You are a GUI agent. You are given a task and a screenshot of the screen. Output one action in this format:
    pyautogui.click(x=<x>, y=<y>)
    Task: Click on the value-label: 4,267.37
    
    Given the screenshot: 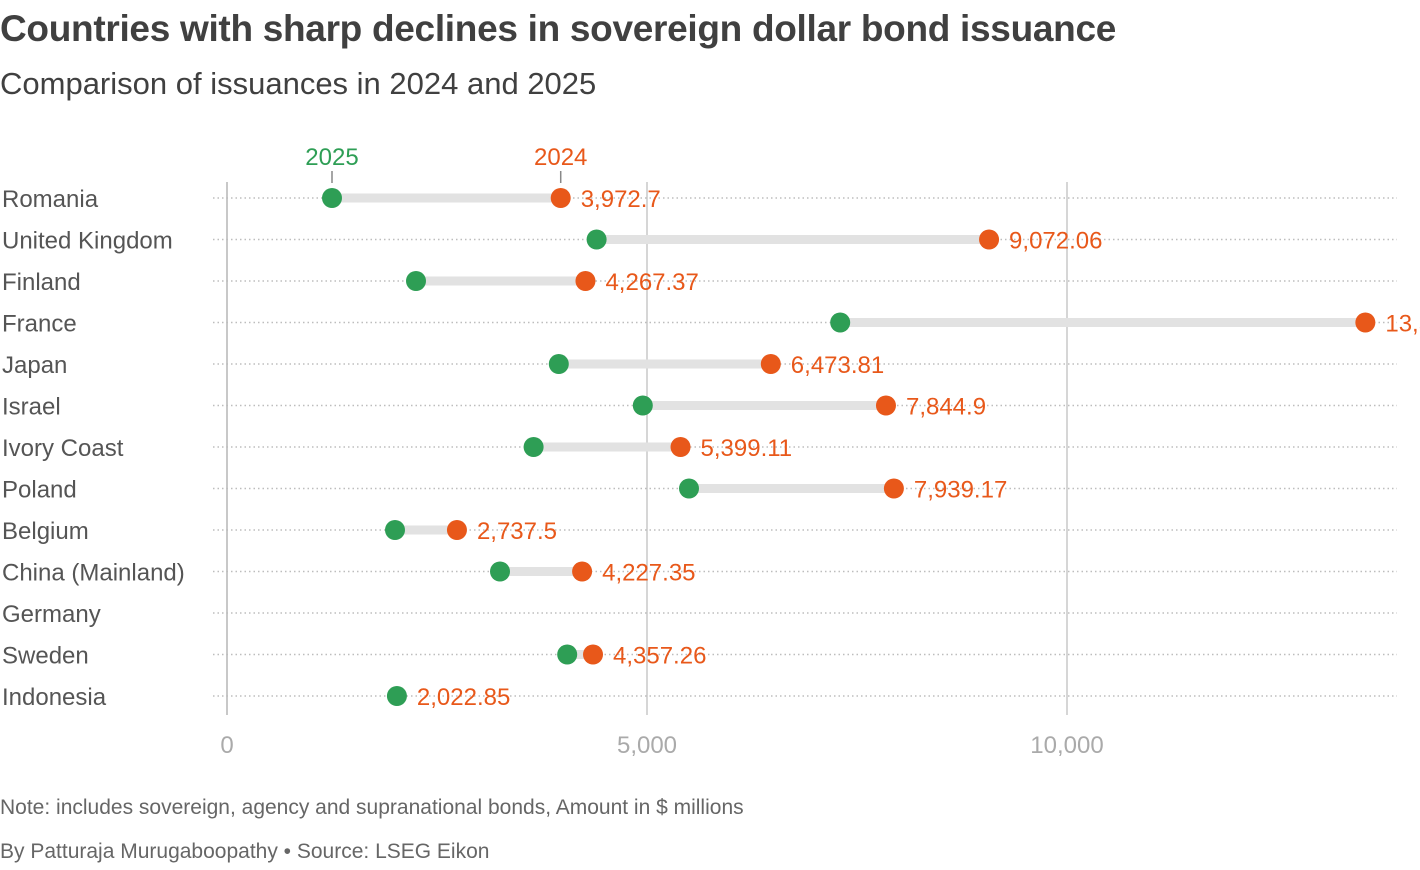 What is the action you would take?
    pyautogui.click(x=651, y=282)
    